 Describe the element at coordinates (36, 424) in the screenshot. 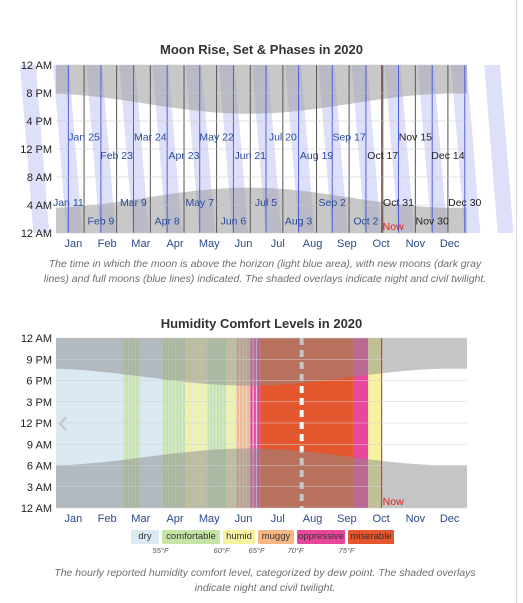

I see `humidity-y-tick: 12 PM` at that location.